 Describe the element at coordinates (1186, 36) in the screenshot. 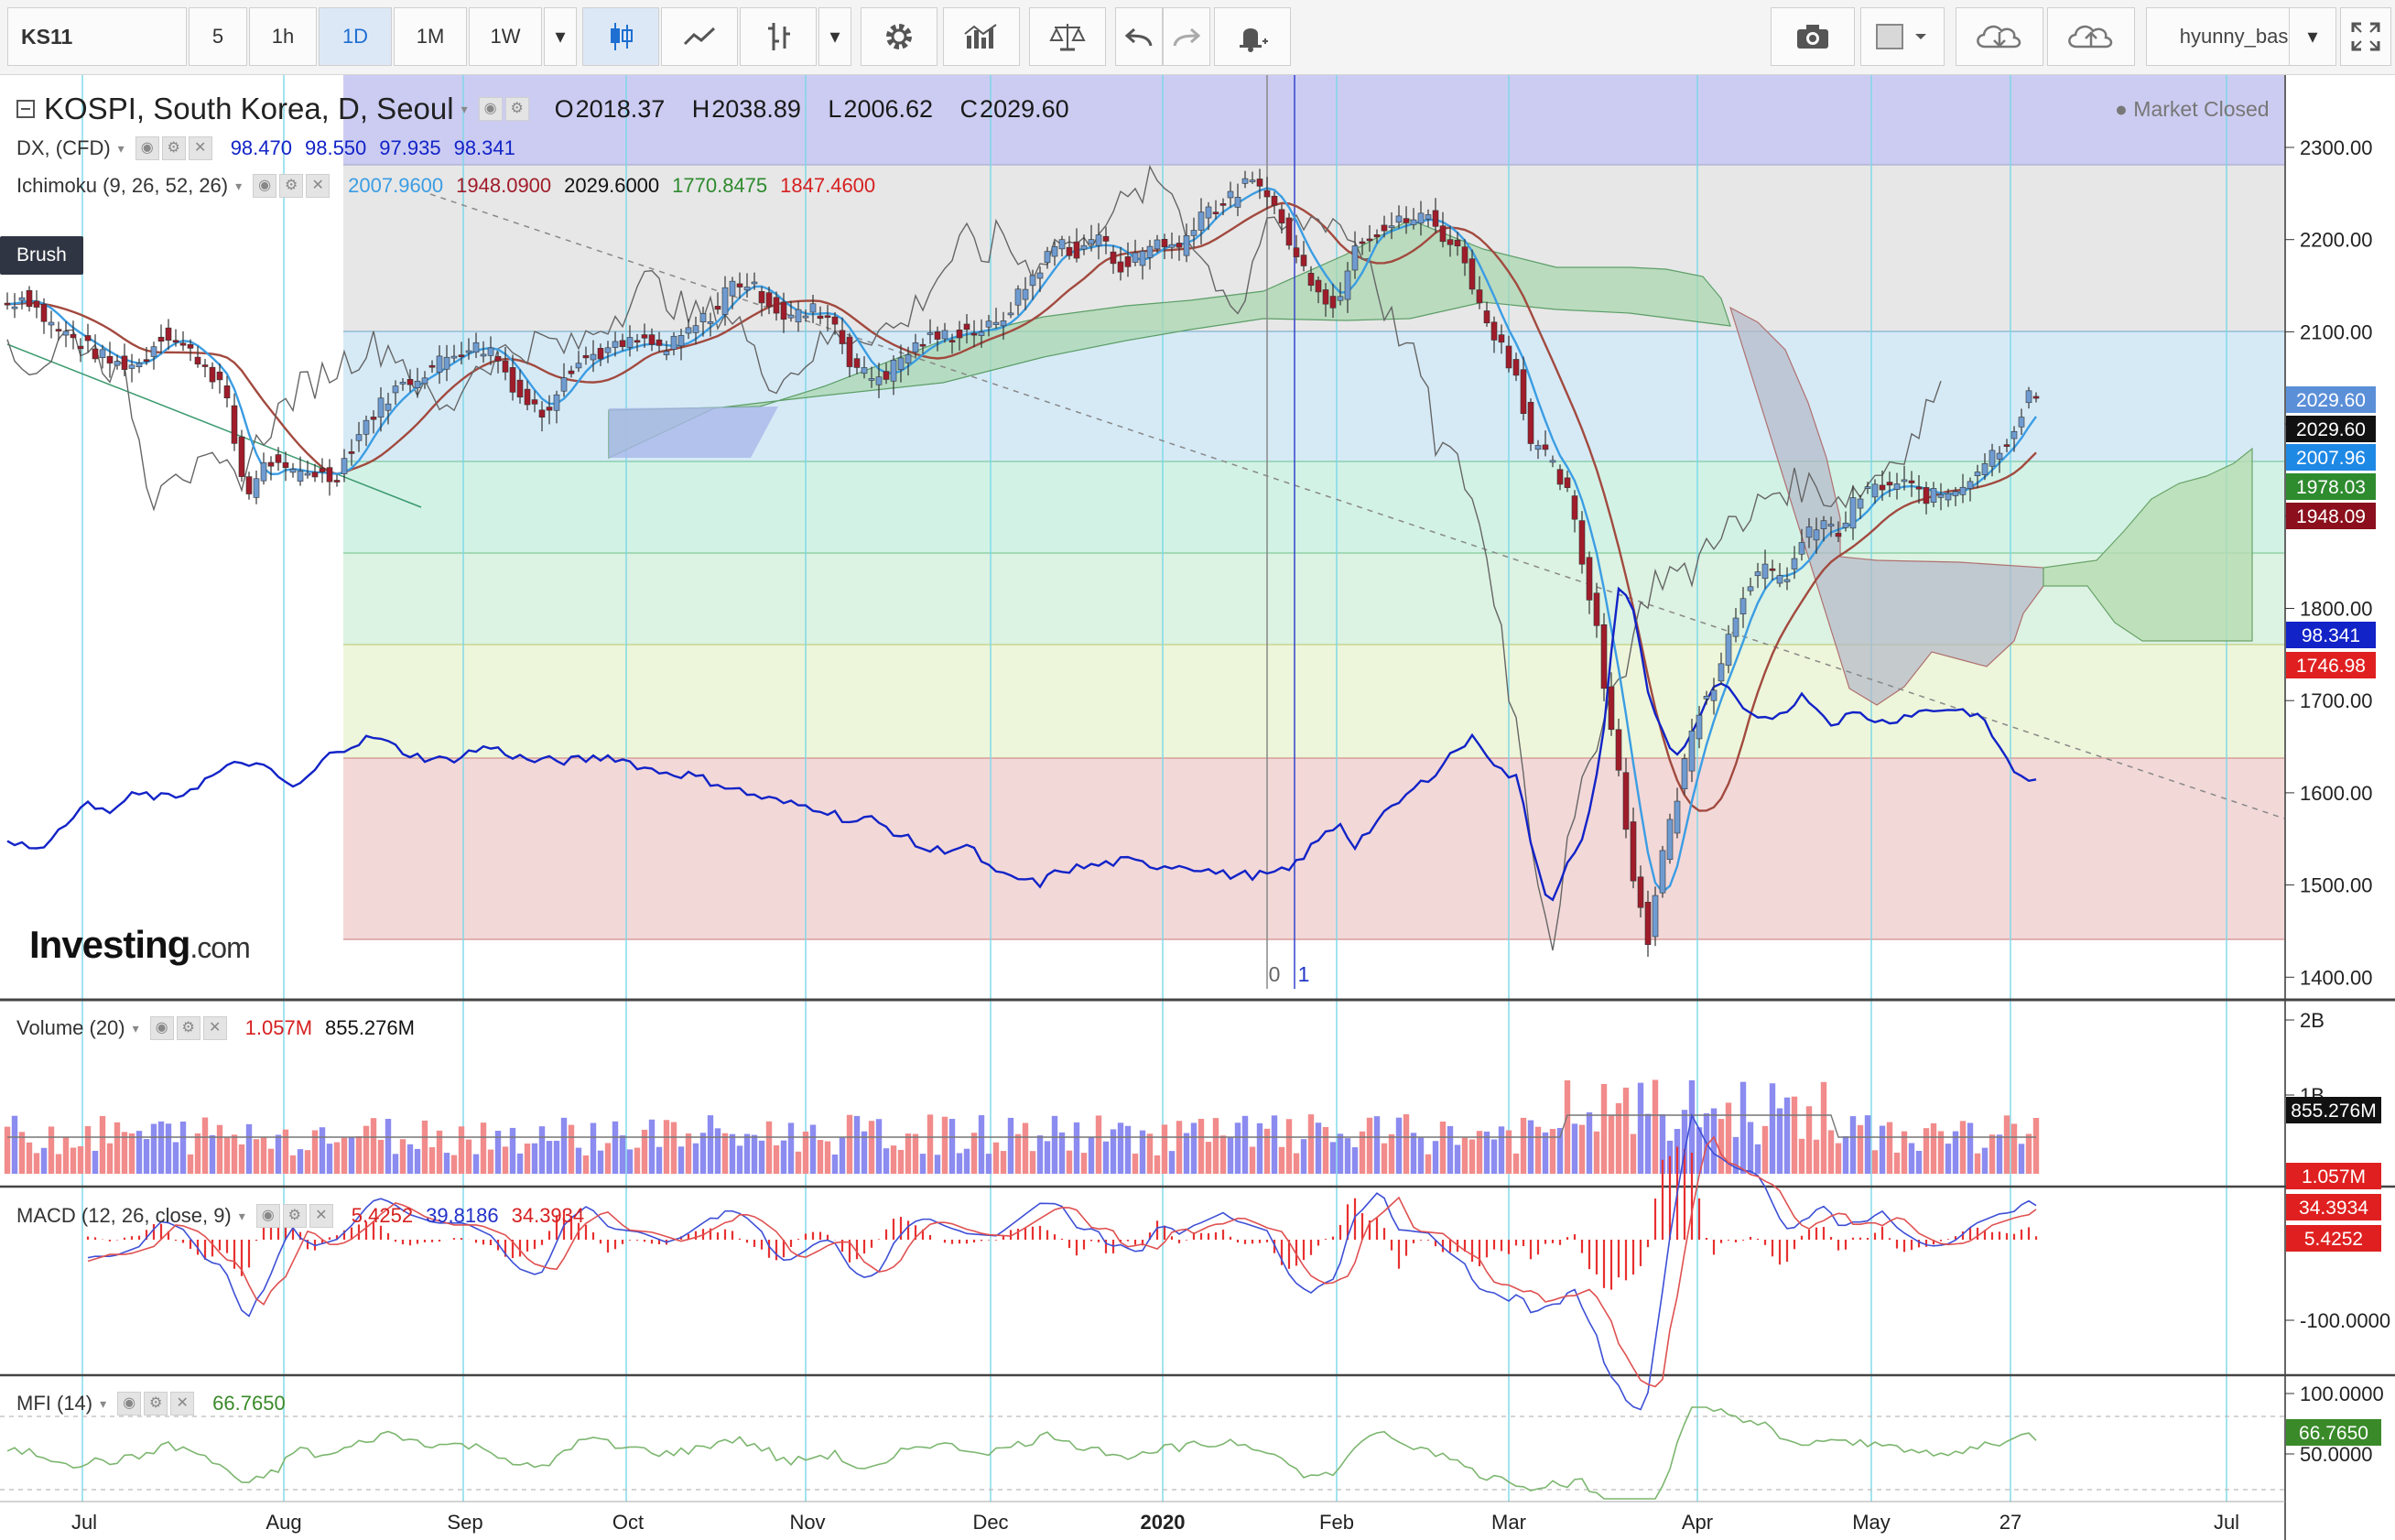

I see `redo-button` at that location.